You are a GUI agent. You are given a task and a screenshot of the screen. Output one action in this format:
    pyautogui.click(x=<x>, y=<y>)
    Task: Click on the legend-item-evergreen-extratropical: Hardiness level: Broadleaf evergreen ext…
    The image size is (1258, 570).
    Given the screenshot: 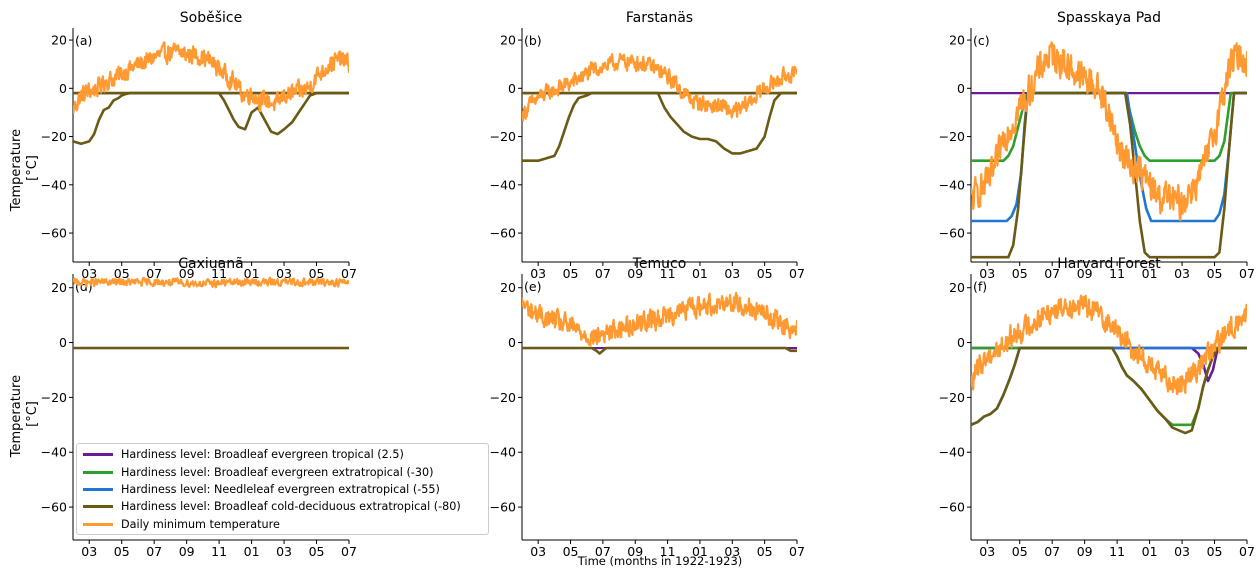 What is the action you would take?
    pyautogui.click(x=282, y=471)
    